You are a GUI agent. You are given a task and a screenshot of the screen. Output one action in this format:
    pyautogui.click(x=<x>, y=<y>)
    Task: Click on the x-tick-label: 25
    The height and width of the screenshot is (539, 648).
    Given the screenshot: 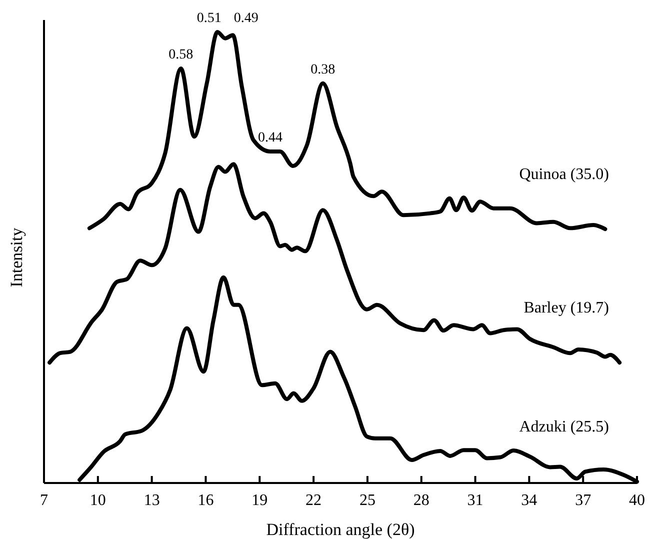 What is the action you would take?
    pyautogui.click(x=367, y=500)
    